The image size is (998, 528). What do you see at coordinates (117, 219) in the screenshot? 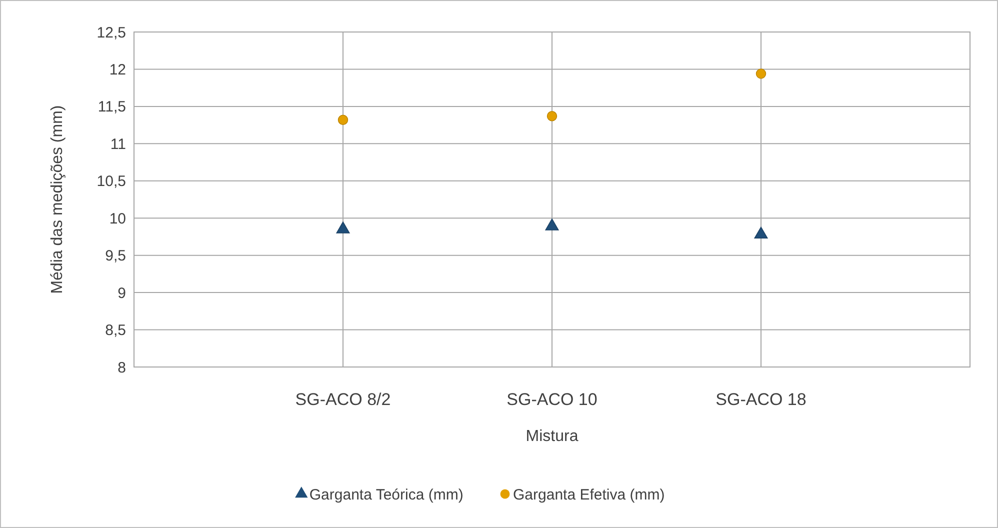
I see `y-tick-label: 10` at bounding box center [117, 219].